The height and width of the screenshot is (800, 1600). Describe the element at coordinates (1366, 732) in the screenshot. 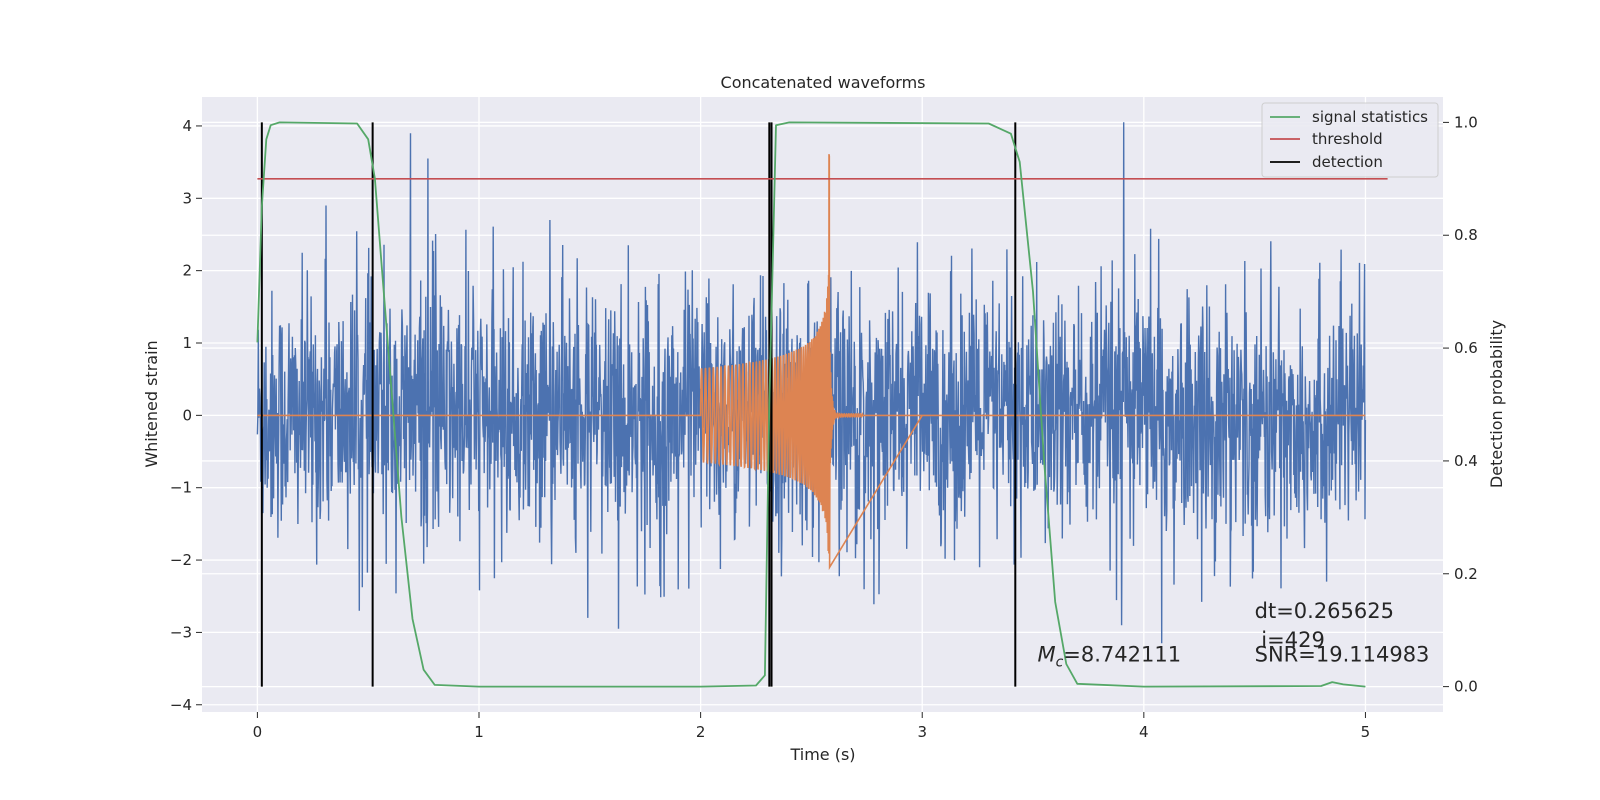

I see `x-tick-label: 5` at that location.